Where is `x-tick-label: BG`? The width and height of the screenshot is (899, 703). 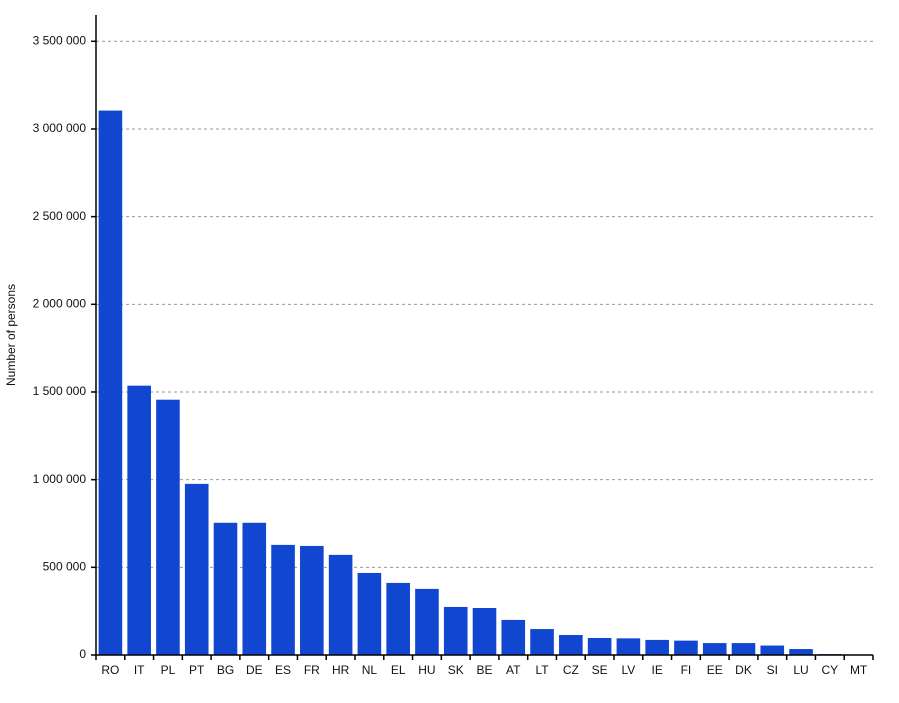 x-tick-label: BG is located at coordinates (225, 670).